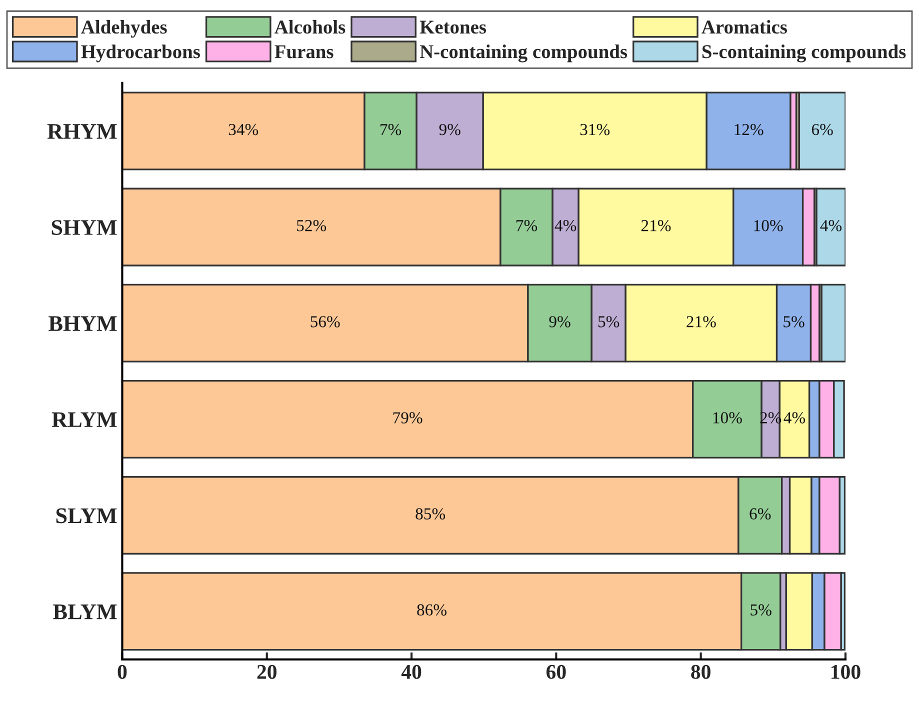  Describe the element at coordinates (310, 27) in the screenshot. I see `legend-label: Alcohols` at that location.